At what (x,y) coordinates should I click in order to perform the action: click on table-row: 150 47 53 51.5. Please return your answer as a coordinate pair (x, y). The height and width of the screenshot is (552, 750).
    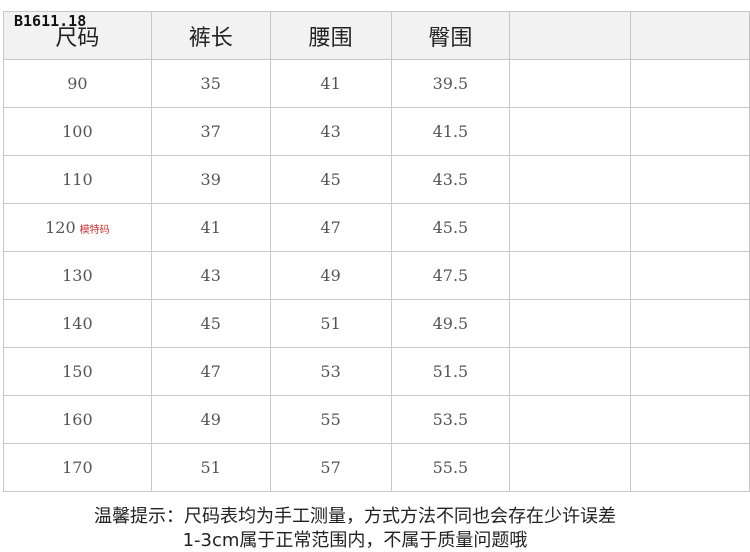
    Looking at the image, I should click on (376, 371).